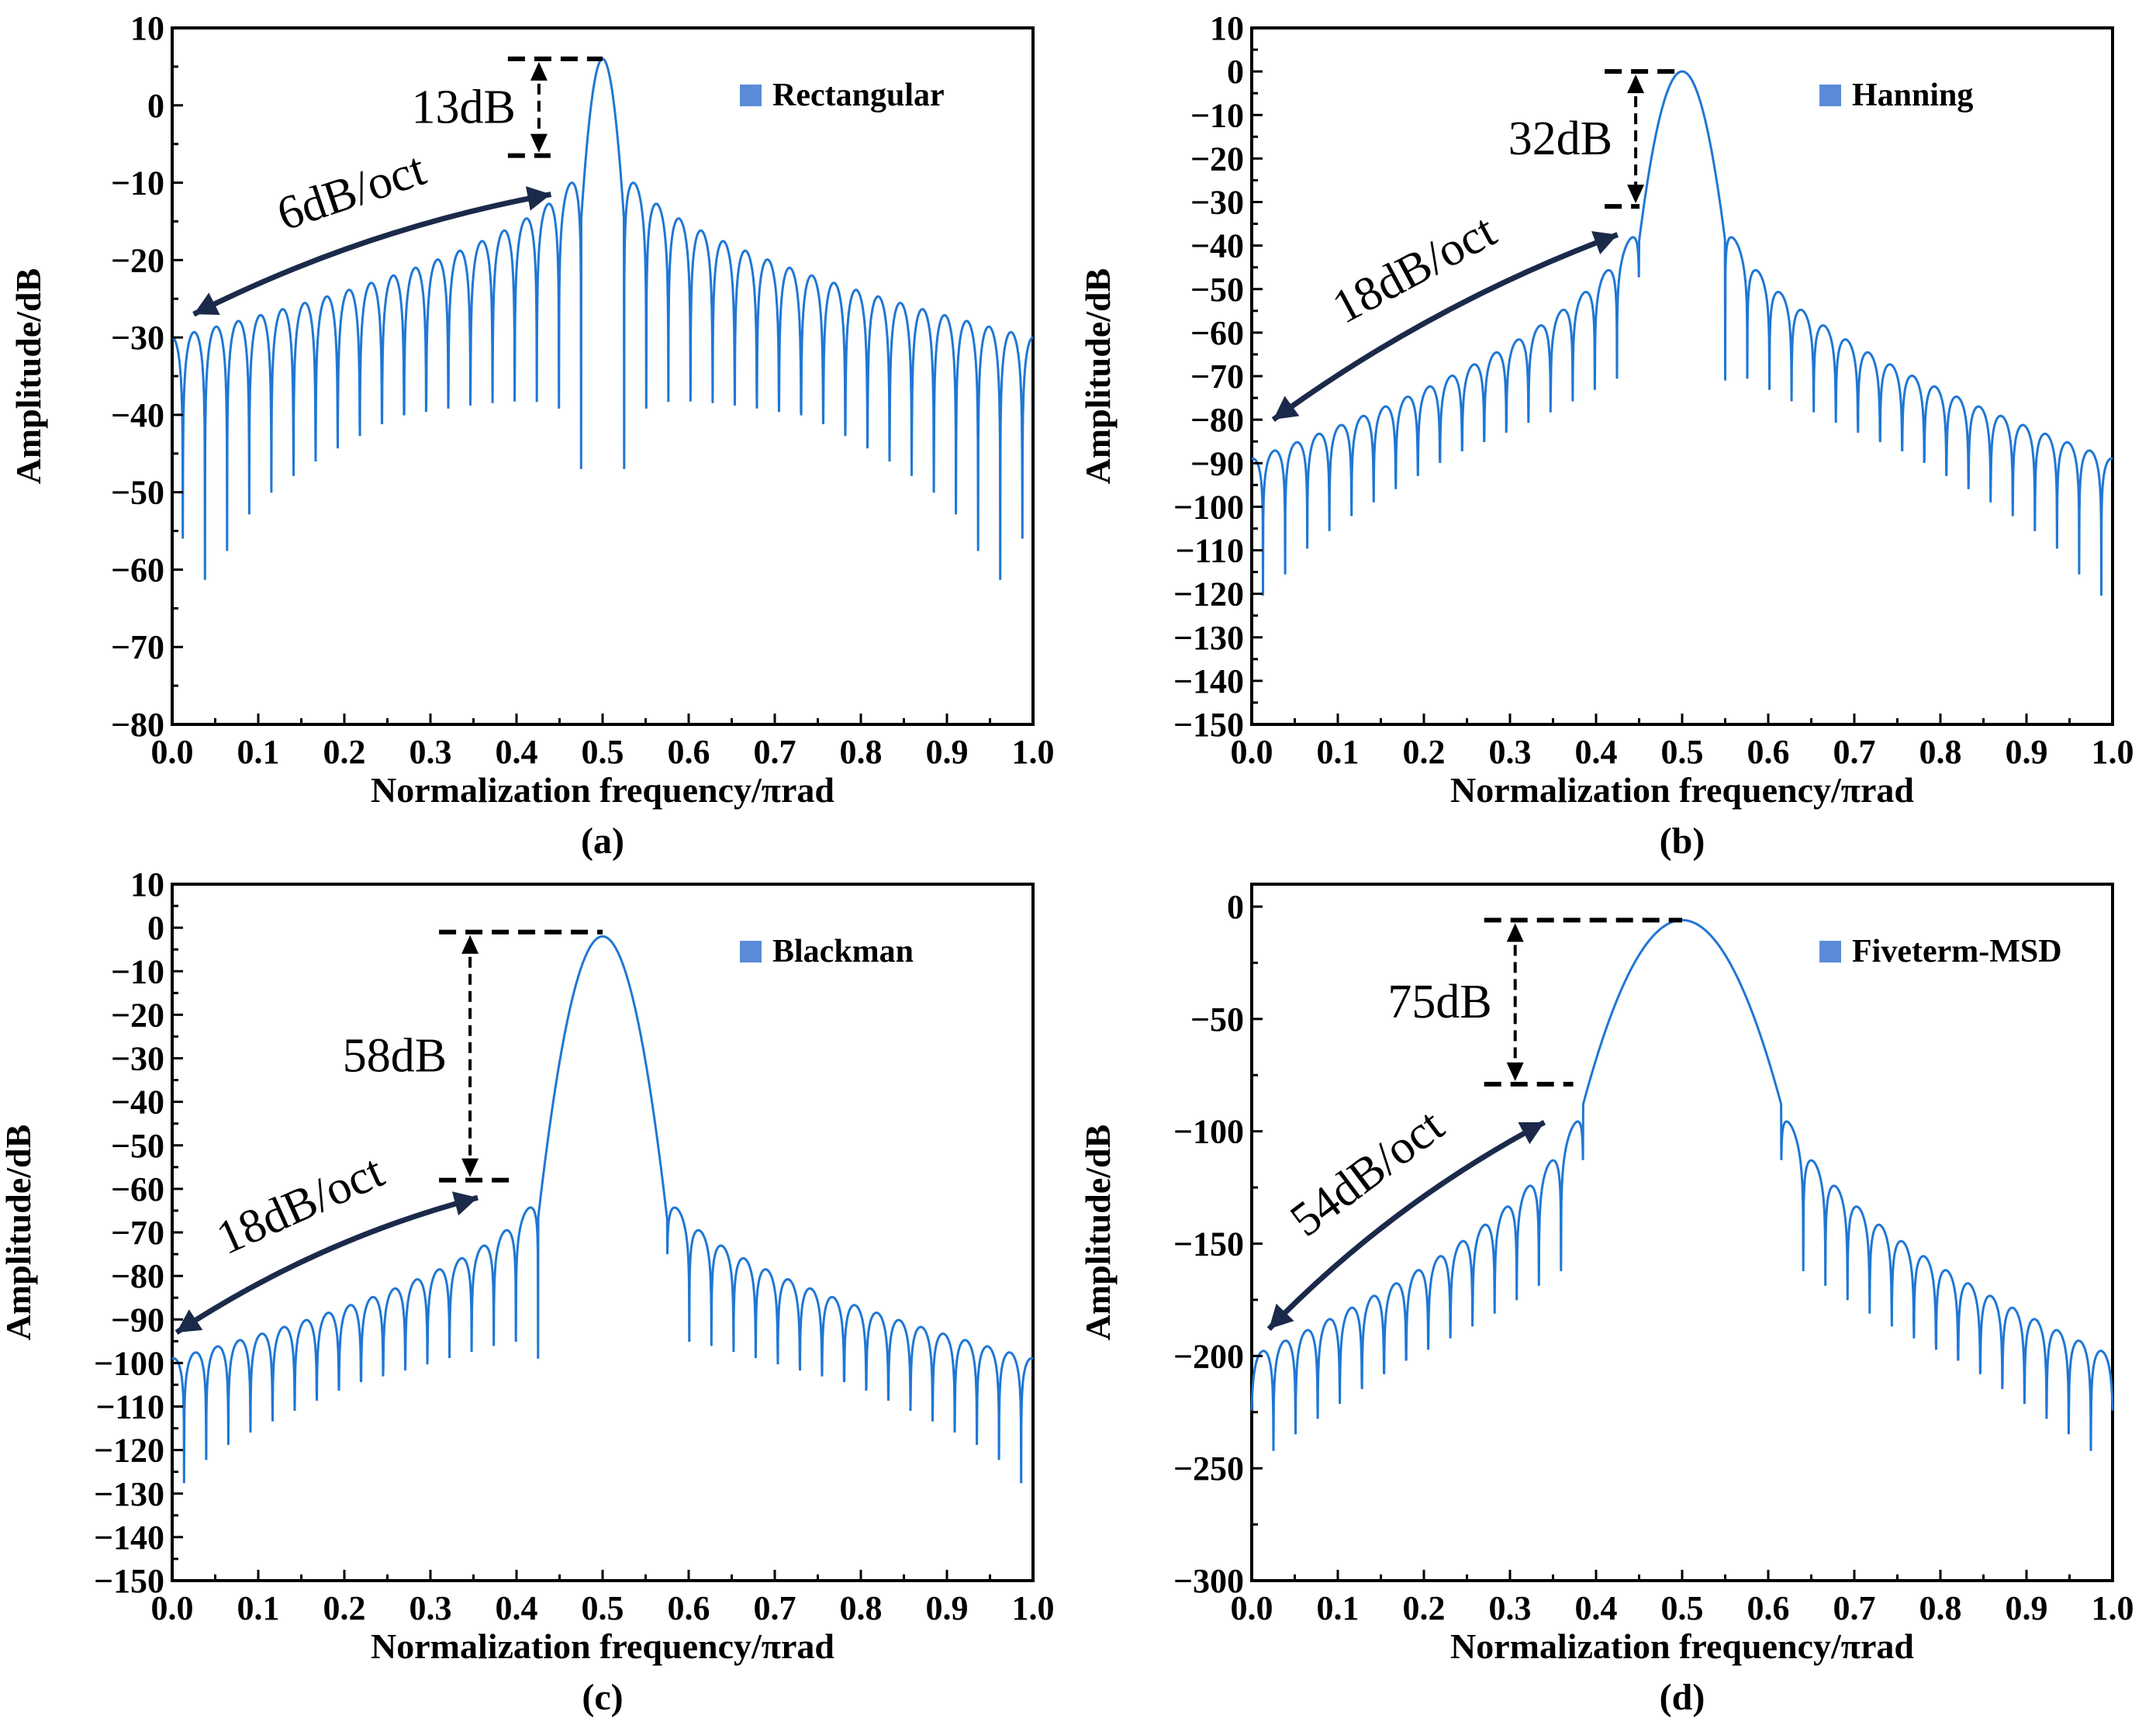 This screenshot has height=1728, width=2156. I want to click on y-tick-label: −140, so click(1208, 681).